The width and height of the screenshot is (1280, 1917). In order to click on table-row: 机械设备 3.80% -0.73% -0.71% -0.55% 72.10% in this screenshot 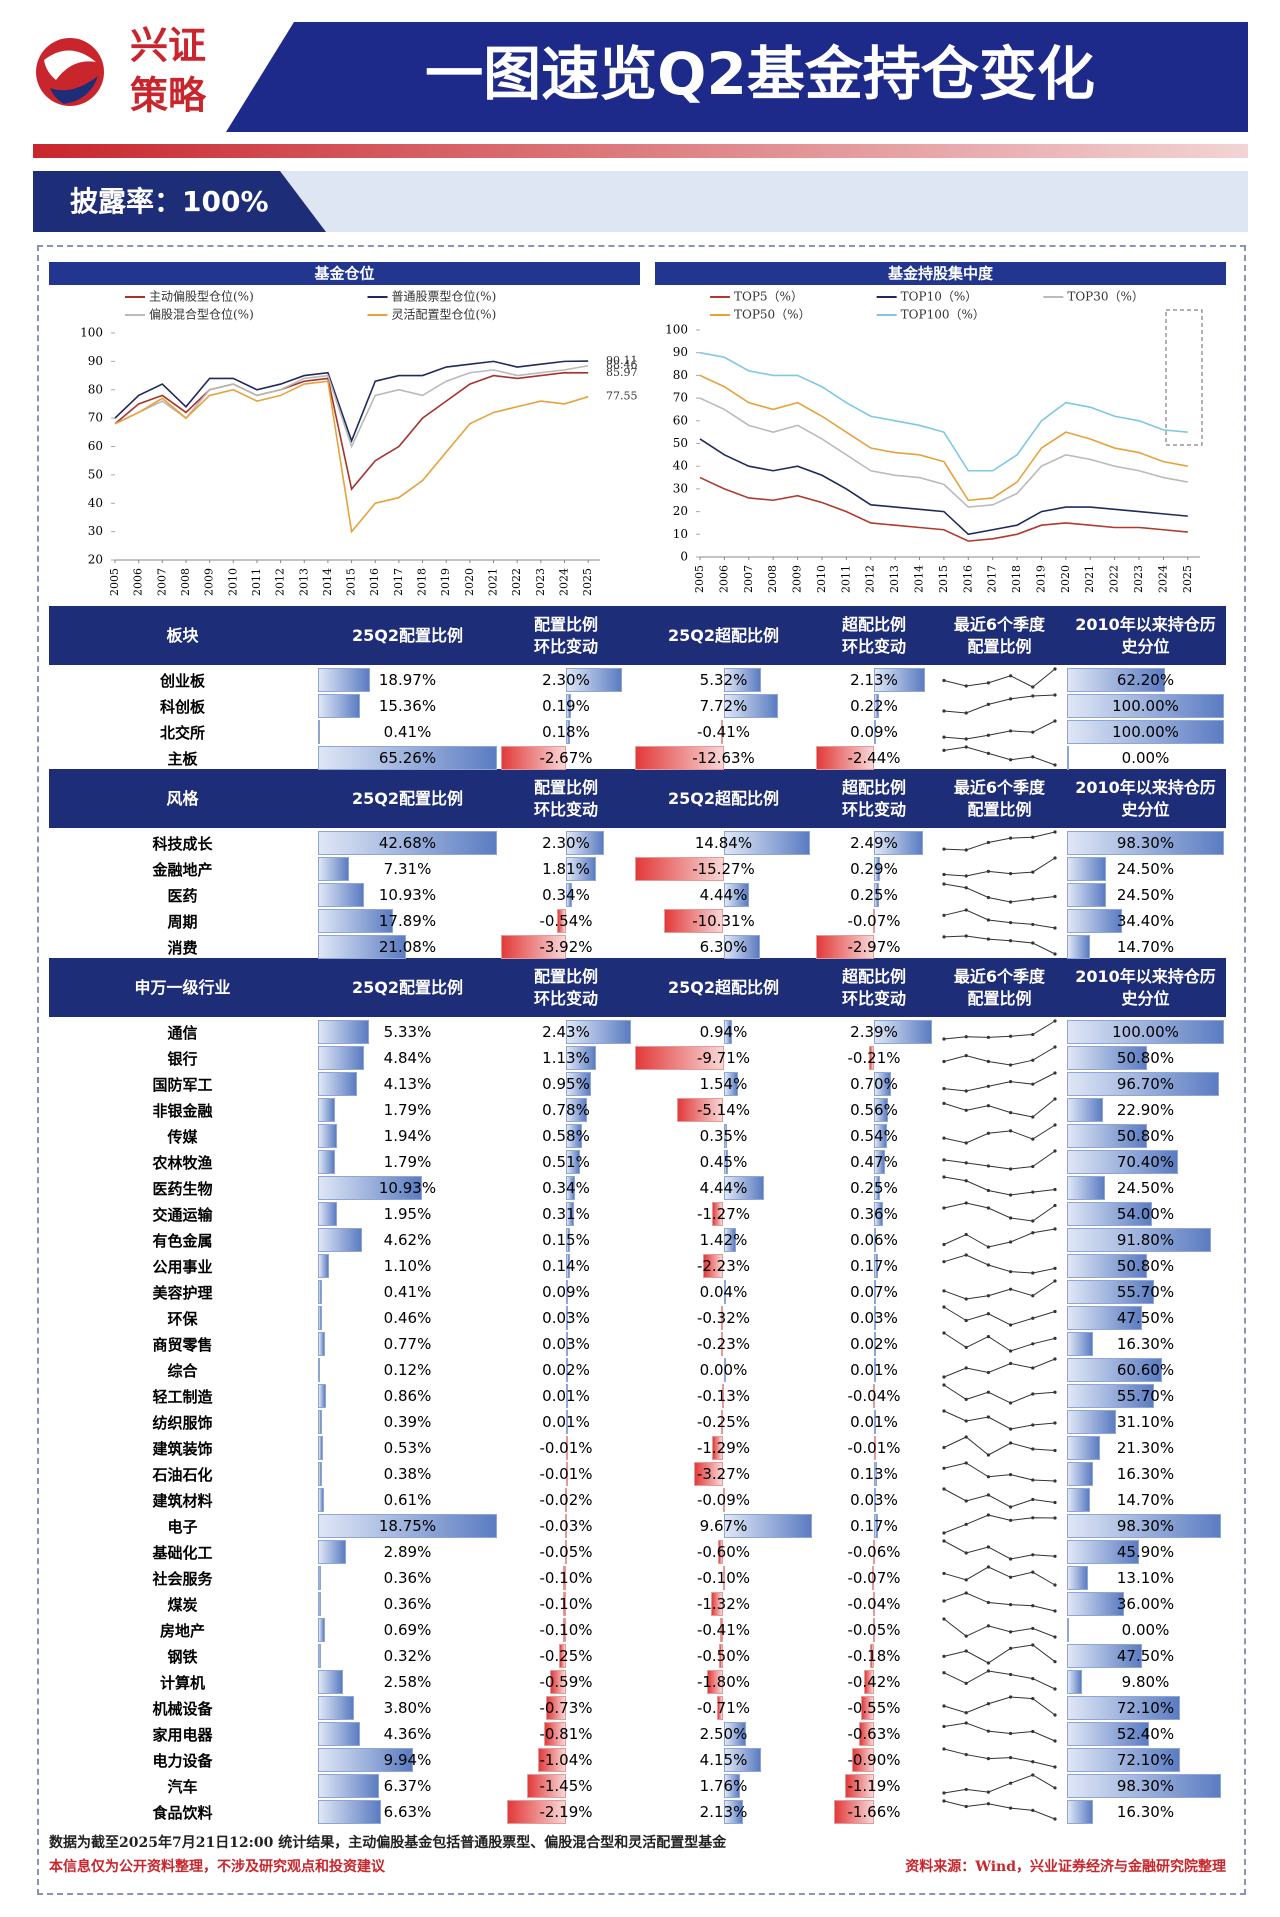, I will do `click(637, 1706)`.